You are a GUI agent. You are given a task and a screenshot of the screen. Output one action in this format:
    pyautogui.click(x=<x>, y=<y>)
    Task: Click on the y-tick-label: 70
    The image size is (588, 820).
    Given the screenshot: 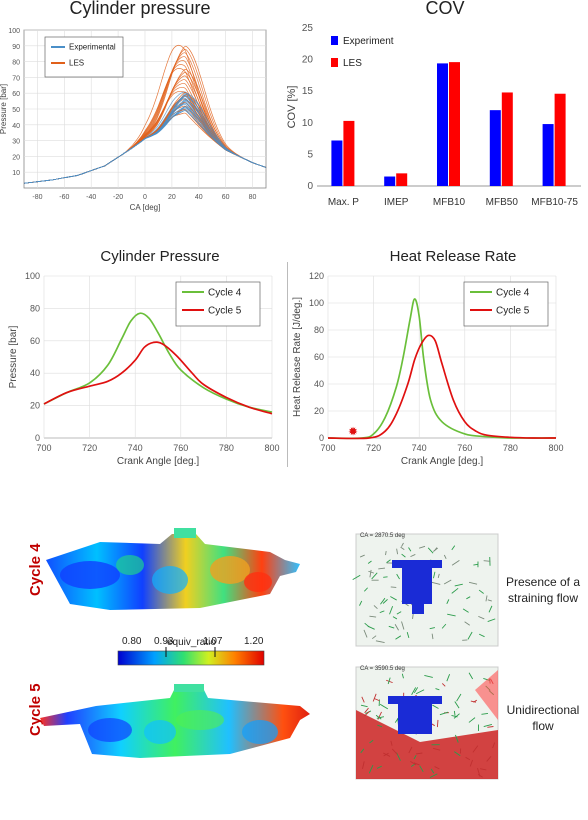 What is the action you would take?
    pyautogui.click(x=16, y=78)
    